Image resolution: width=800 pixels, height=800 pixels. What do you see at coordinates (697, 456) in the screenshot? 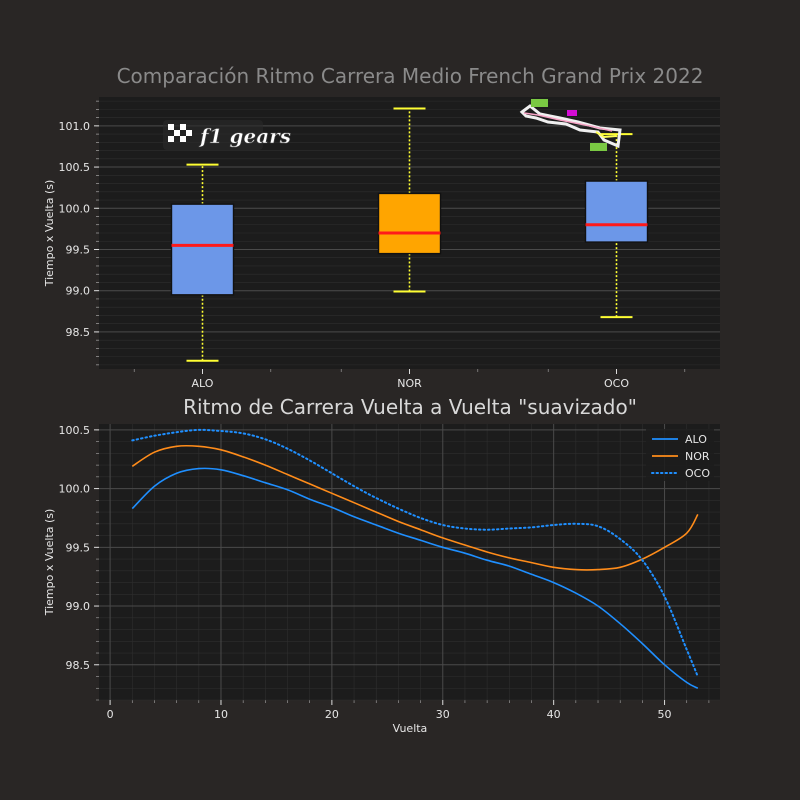
I see `legend-label-nor: NOR` at bounding box center [697, 456].